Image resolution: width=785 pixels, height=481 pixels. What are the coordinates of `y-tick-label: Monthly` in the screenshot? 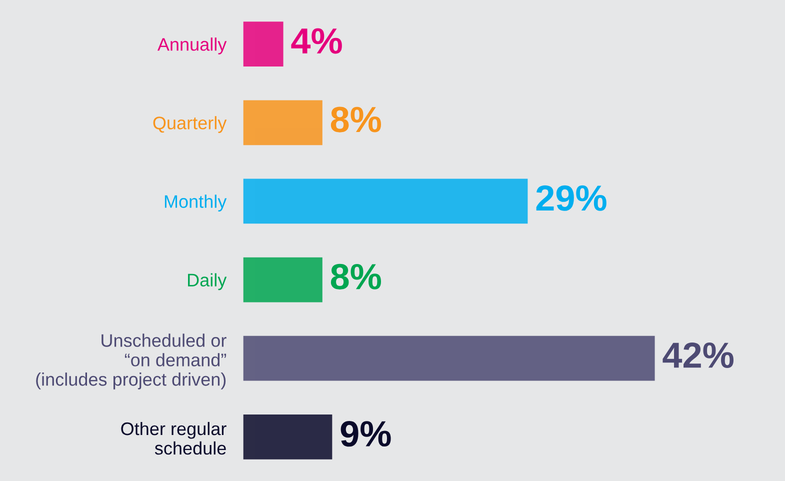 It's located at (195, 203).